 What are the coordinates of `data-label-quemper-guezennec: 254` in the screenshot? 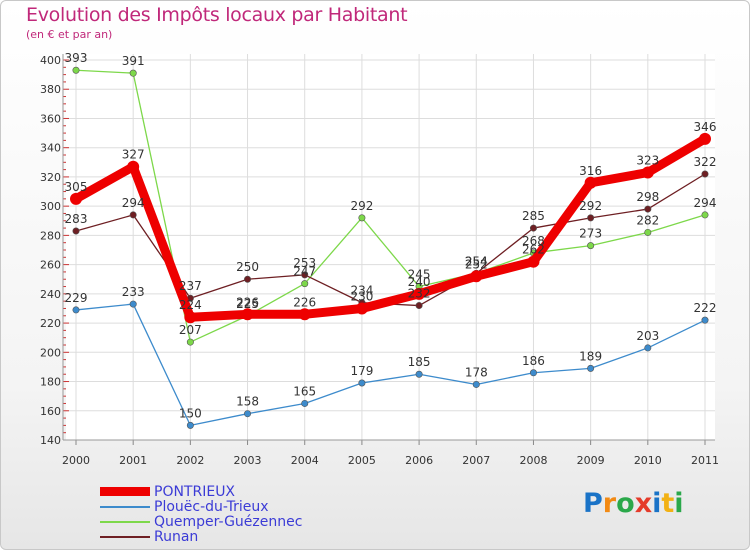 It's located at (476, 261).